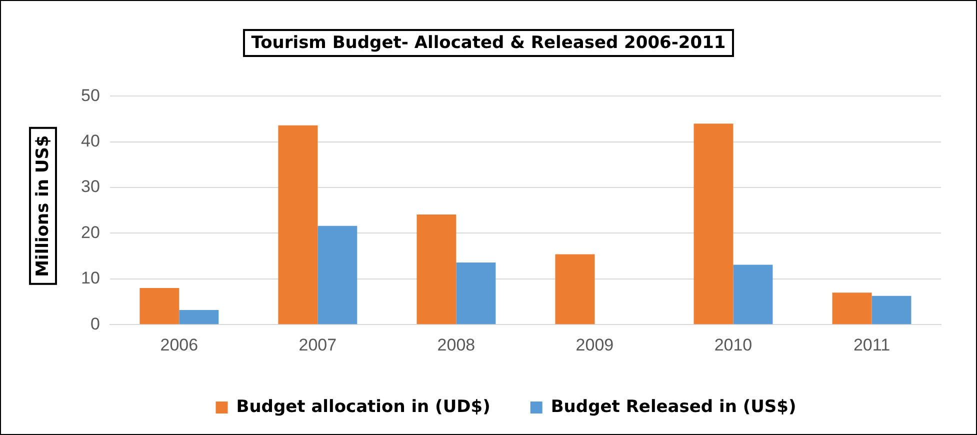  Describe the element at coordinates (95, 324) in the screenshot. I see `y-tick-label: 0` at that location.